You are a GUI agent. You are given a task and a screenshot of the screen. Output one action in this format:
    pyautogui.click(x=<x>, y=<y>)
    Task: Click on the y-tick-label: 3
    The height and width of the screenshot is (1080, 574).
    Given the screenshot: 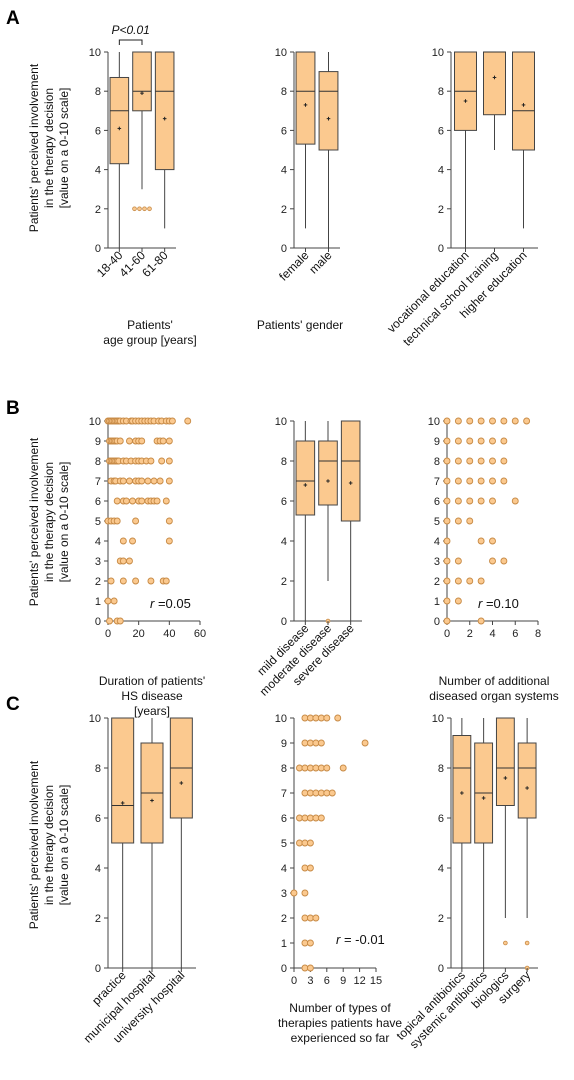 What is the action you would take?
    pyautogui.click(x=437, y=562)
    